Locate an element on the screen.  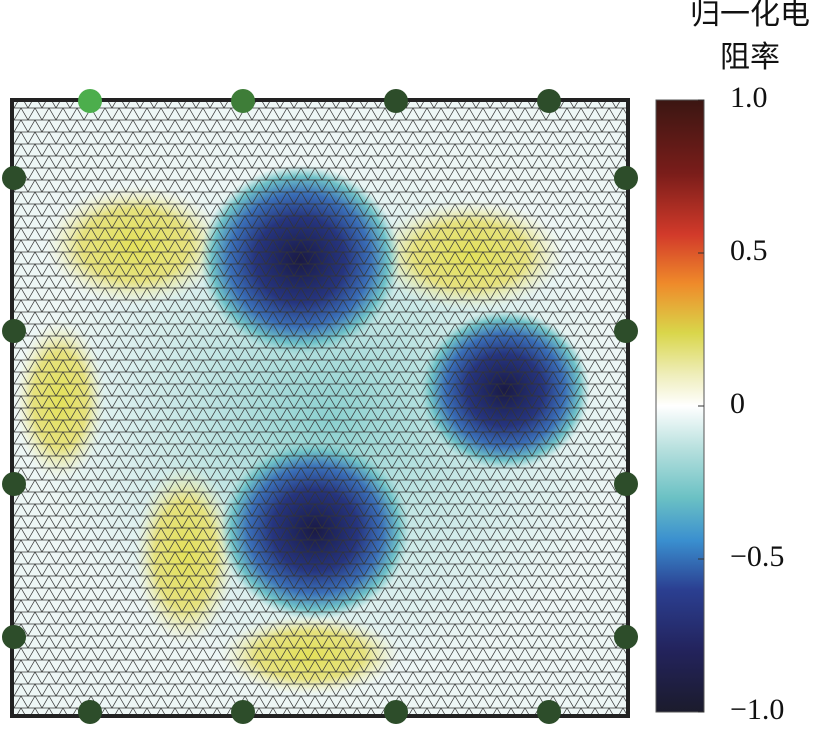
colorbar-ticks: 1.0 0.5 0 −0.5 −1.0 is located at coordinates (741, 403).